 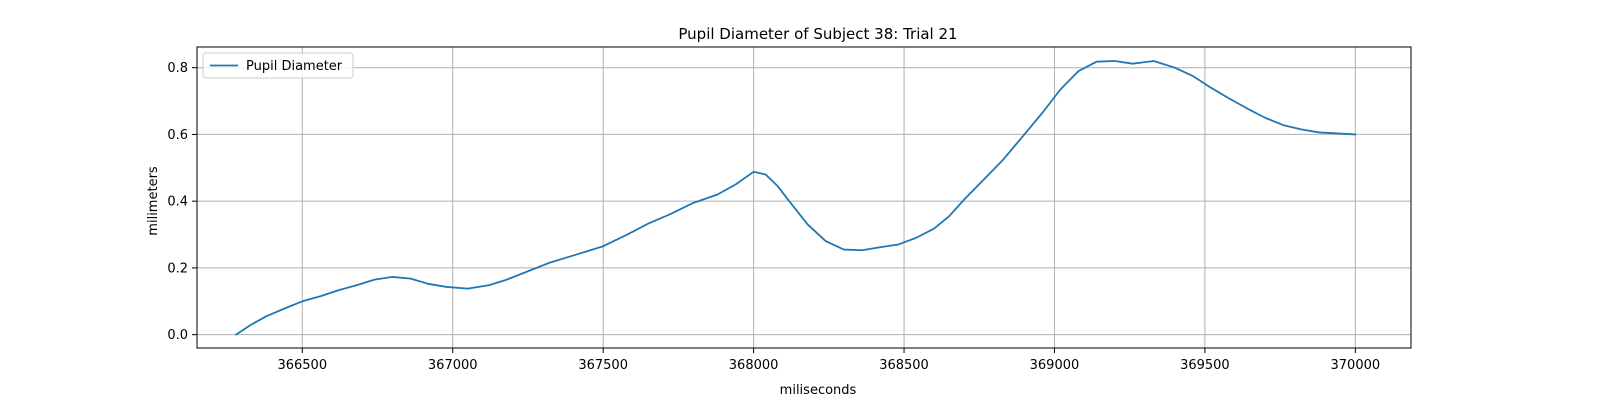 I want to click on x-tick-label: 368000, so click(x=754, y=365).